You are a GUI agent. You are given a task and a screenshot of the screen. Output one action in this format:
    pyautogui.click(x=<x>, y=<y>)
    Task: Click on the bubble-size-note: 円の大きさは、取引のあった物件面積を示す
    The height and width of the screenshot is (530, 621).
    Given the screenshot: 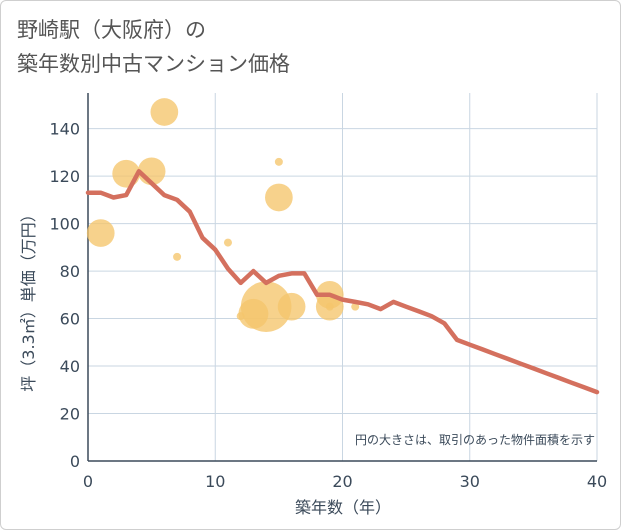 What is the action you would take?
    pyautogui.click(x=475, y=439)
    